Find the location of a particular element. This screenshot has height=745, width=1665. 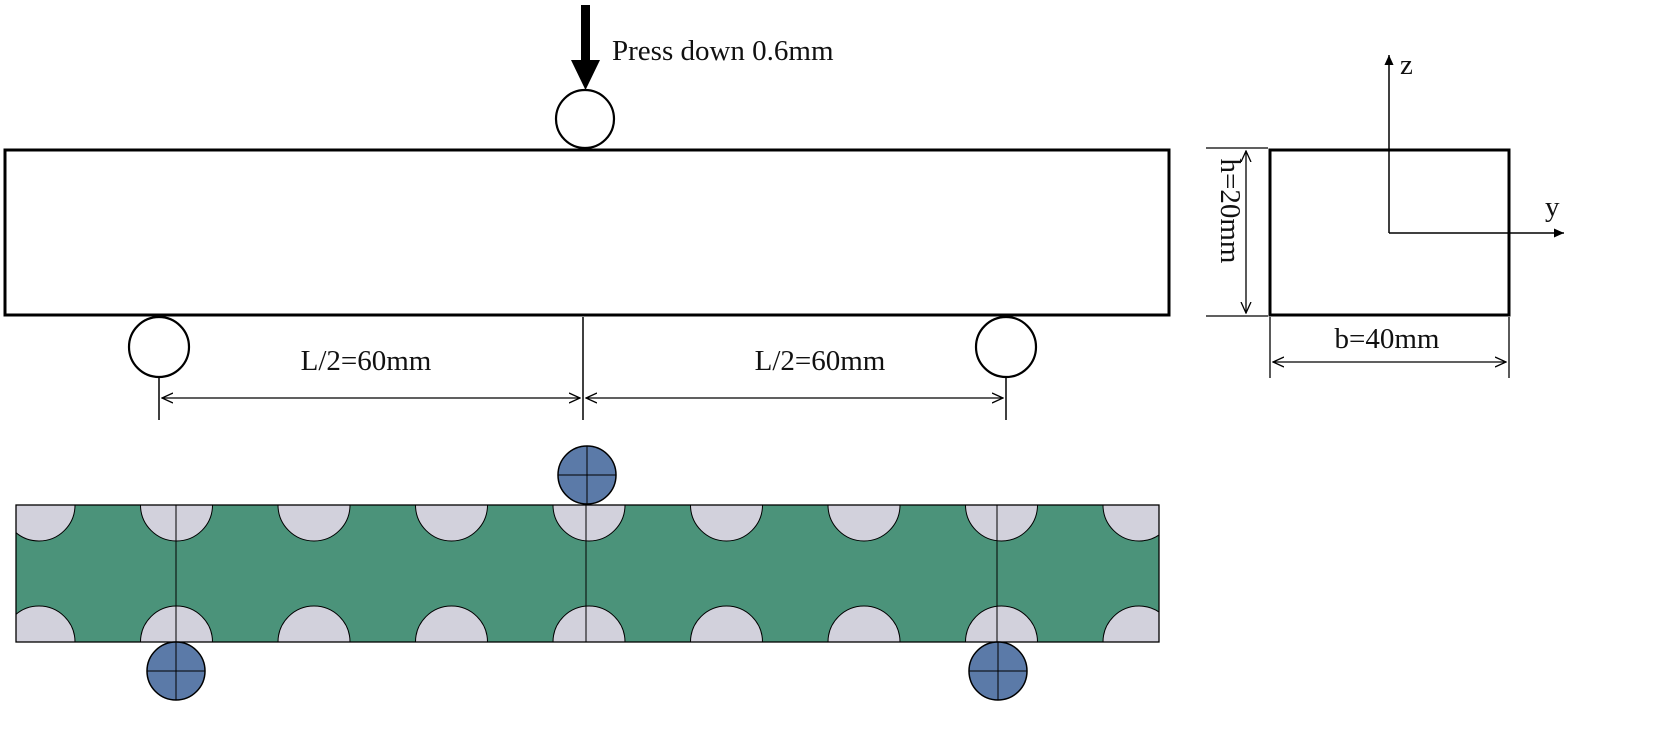

width-label: b=40mm is located at coordinates (1387, 339).